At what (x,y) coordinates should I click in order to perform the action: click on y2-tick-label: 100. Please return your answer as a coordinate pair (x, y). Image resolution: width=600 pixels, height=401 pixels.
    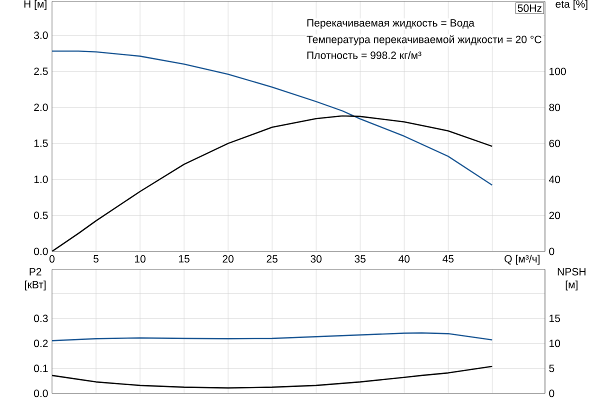
    Looking at the image, I should click on (558, 71).